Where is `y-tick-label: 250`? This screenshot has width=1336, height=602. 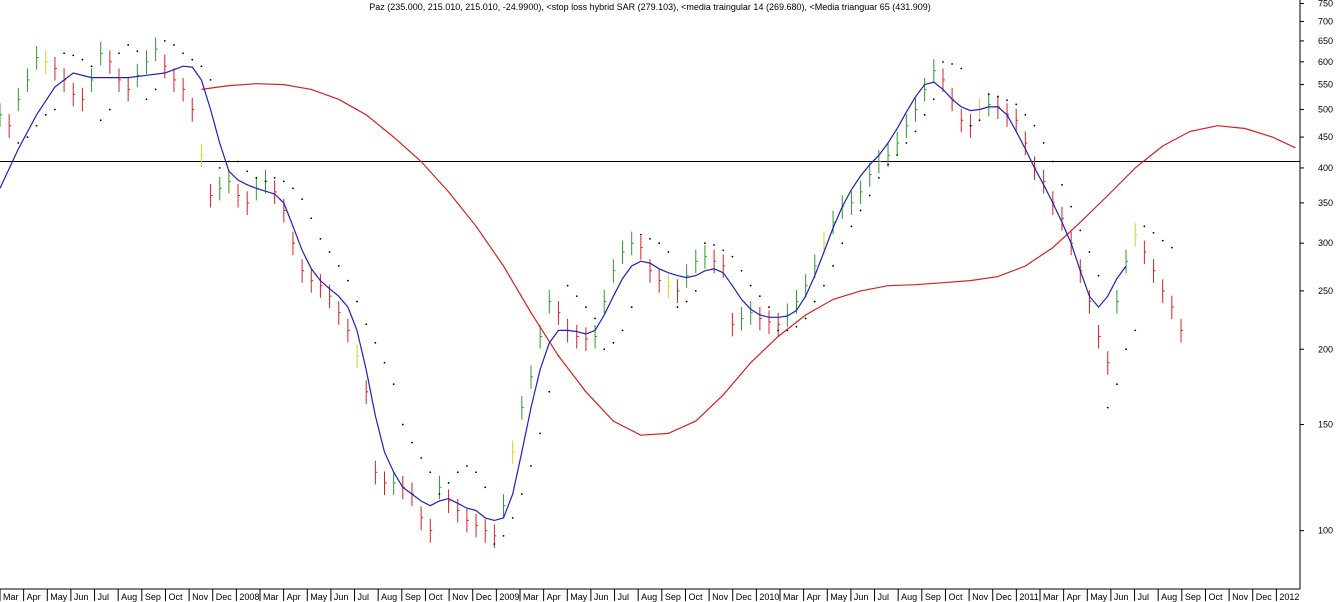 y-tick-label: 250 is located at coordinates (1325, 291).